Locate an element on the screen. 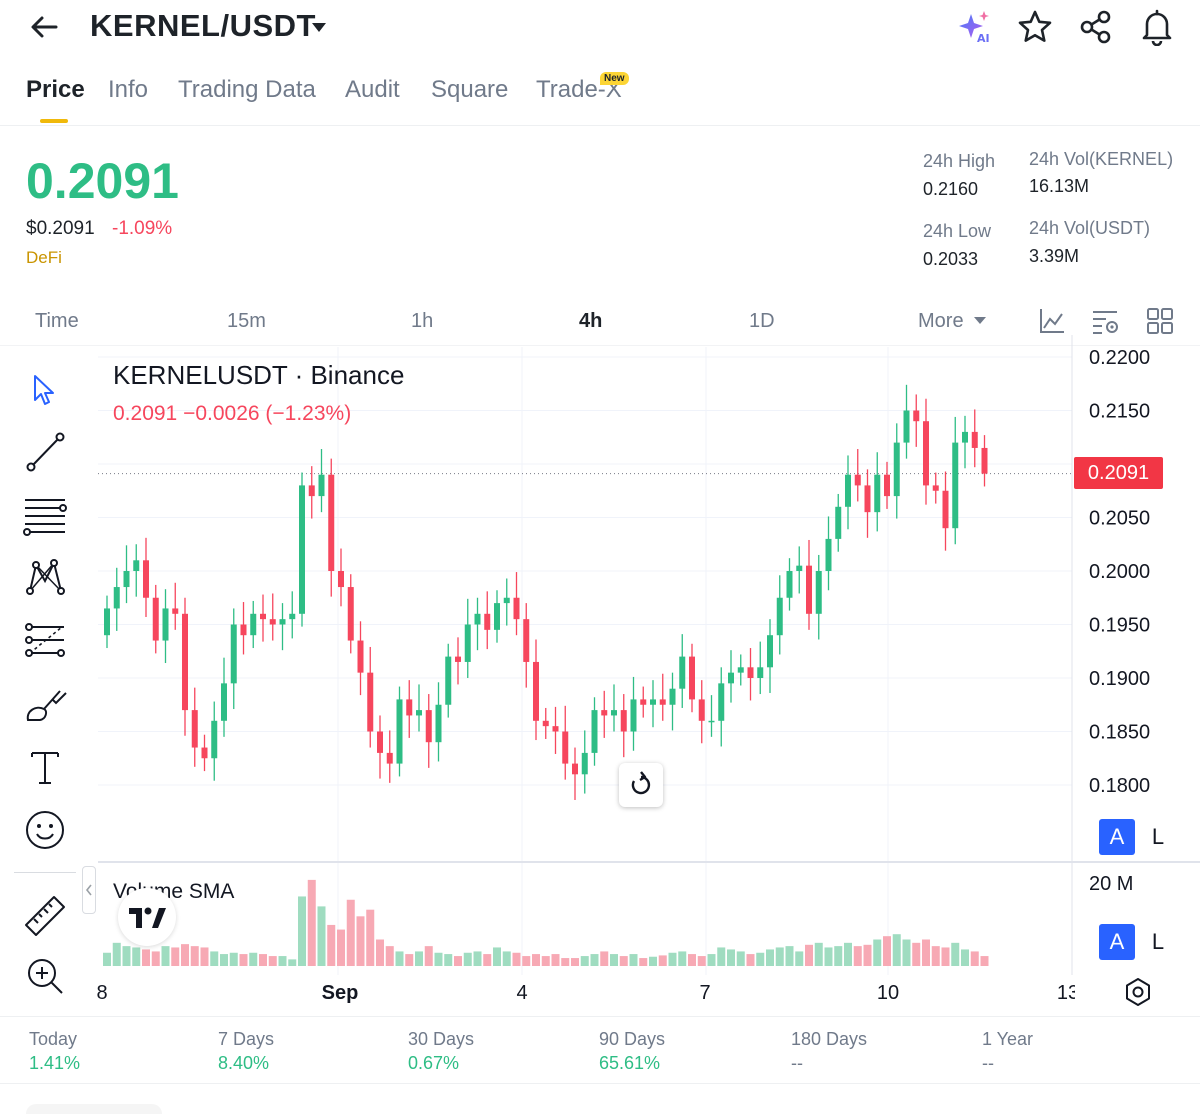 The height and width of the screenshot is (1114, 1200). chart-settings-icon is located at coordinates (1105, 321).